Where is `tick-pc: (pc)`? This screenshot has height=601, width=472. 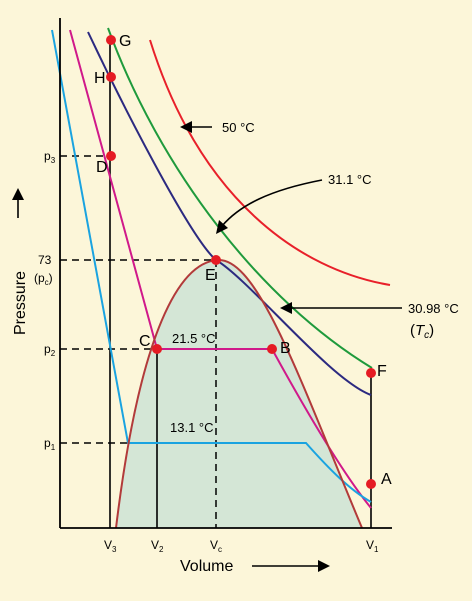
tick-pc: (pc) is located at coordinates (43, 279).